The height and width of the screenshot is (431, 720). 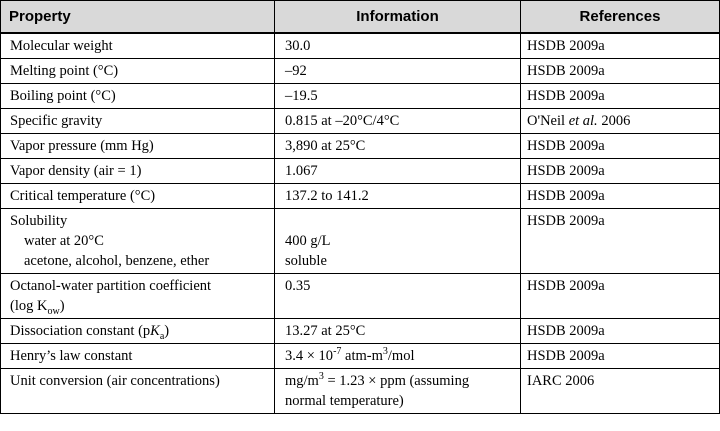 I want to click on reference-cell: IARC 2006, so click(x=620, y=391).